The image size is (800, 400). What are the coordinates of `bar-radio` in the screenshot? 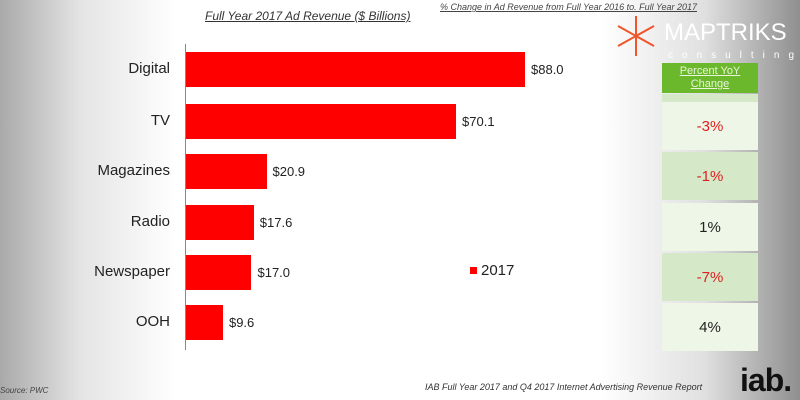 It's located at (220, 222).